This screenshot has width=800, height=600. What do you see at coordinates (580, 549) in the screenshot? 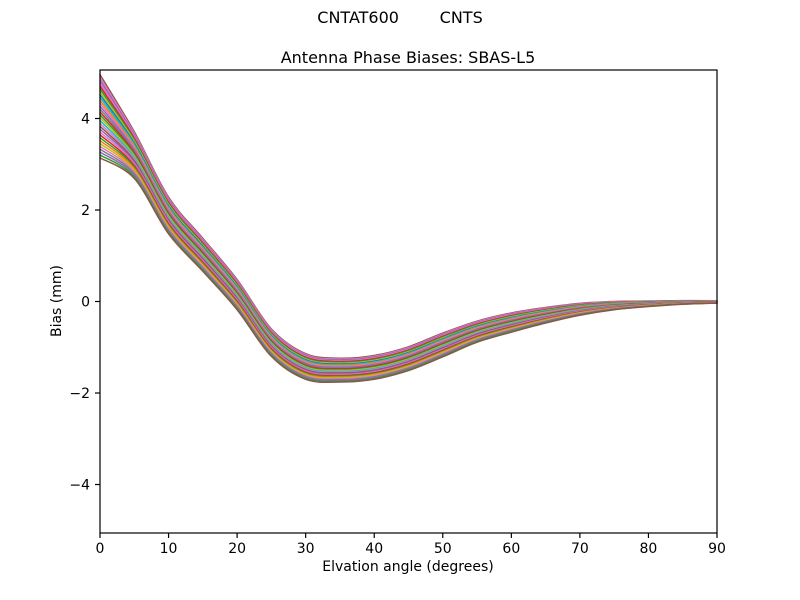
I see `x-tick-label: 70` at bounding box center [580, 549].